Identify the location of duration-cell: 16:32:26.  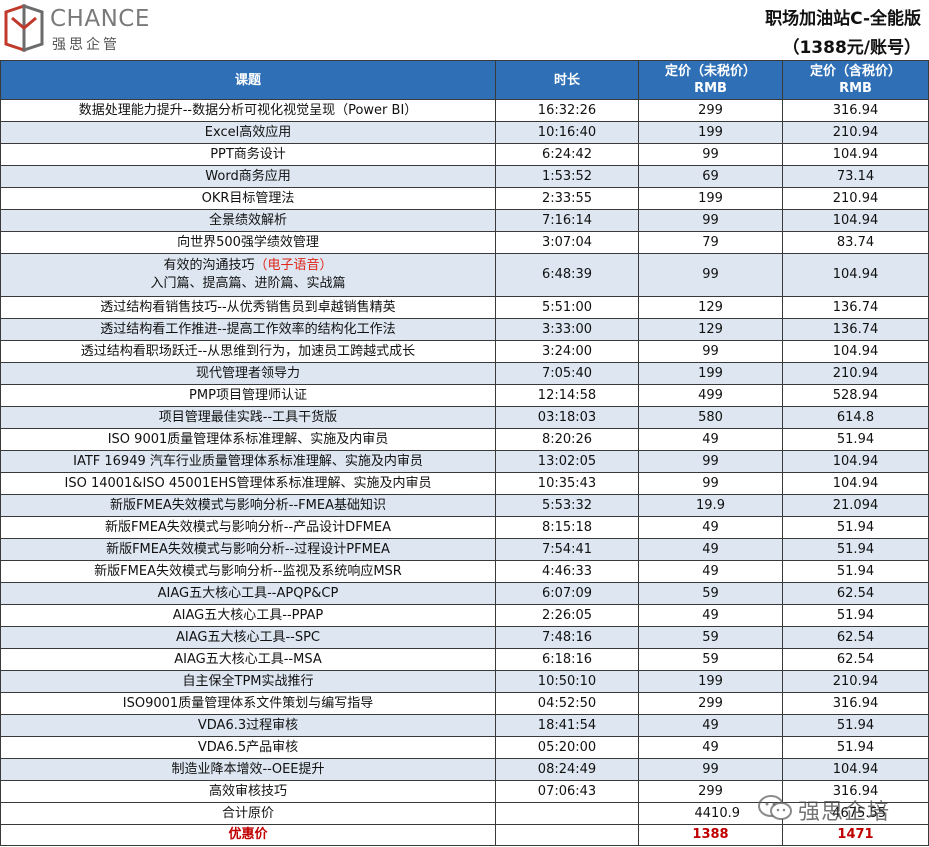
(567, 110).